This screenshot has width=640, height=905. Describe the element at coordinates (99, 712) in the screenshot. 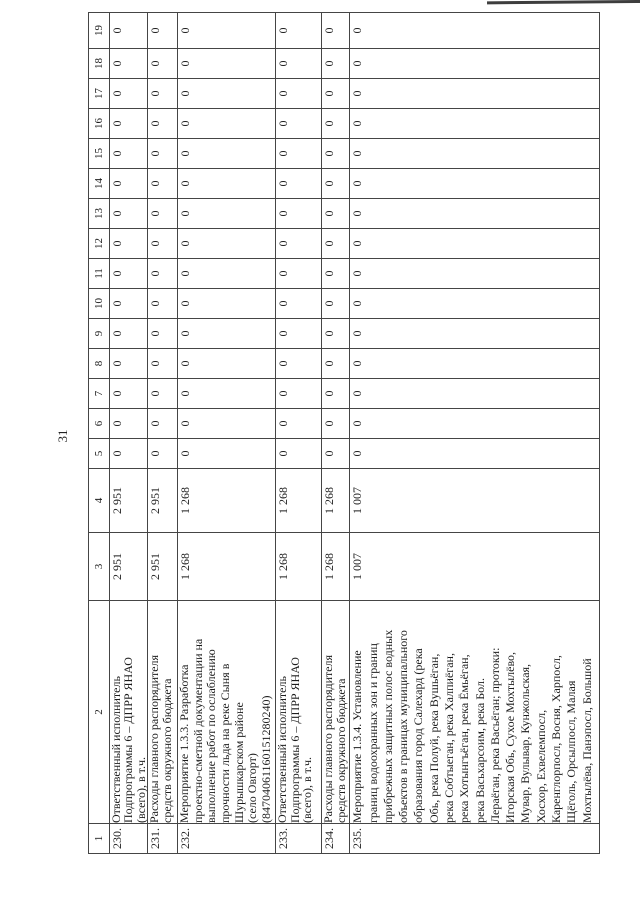

I see `header-cell-2: 2` at that location.